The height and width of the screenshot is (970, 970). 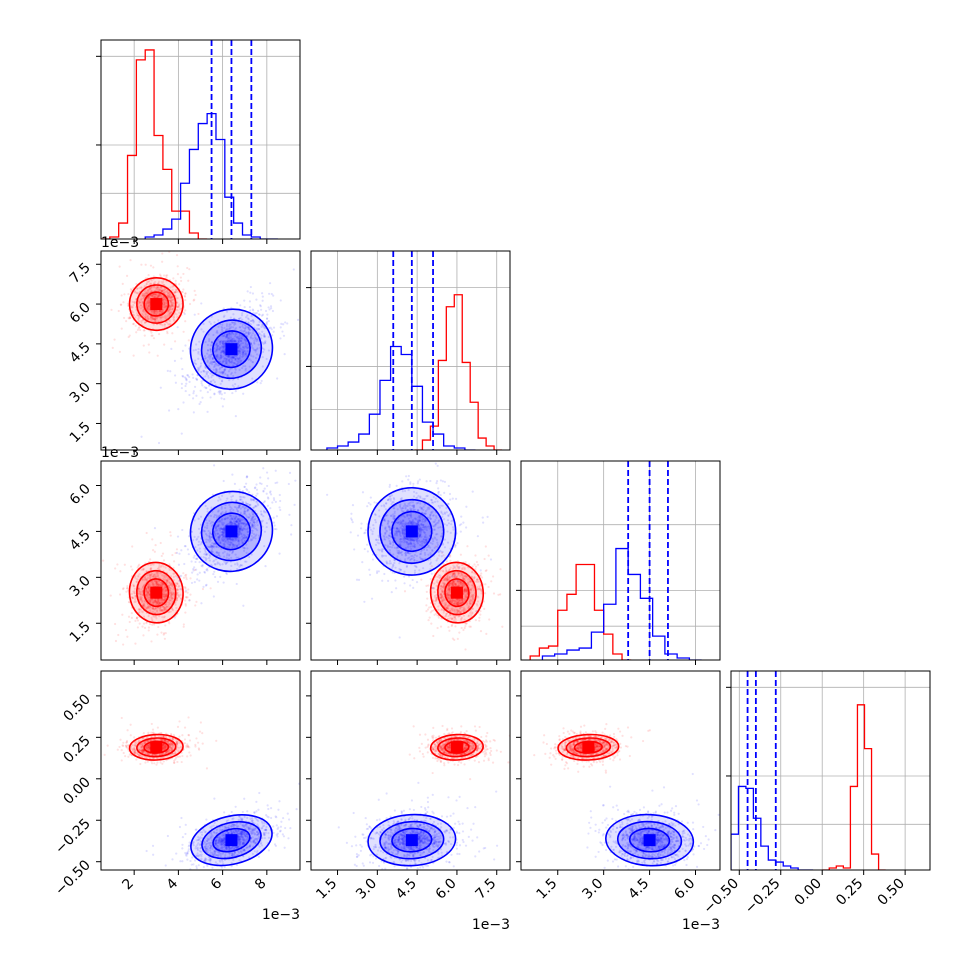 I want to click on y-tick-label: 1.5, so click(x=80, y=432).